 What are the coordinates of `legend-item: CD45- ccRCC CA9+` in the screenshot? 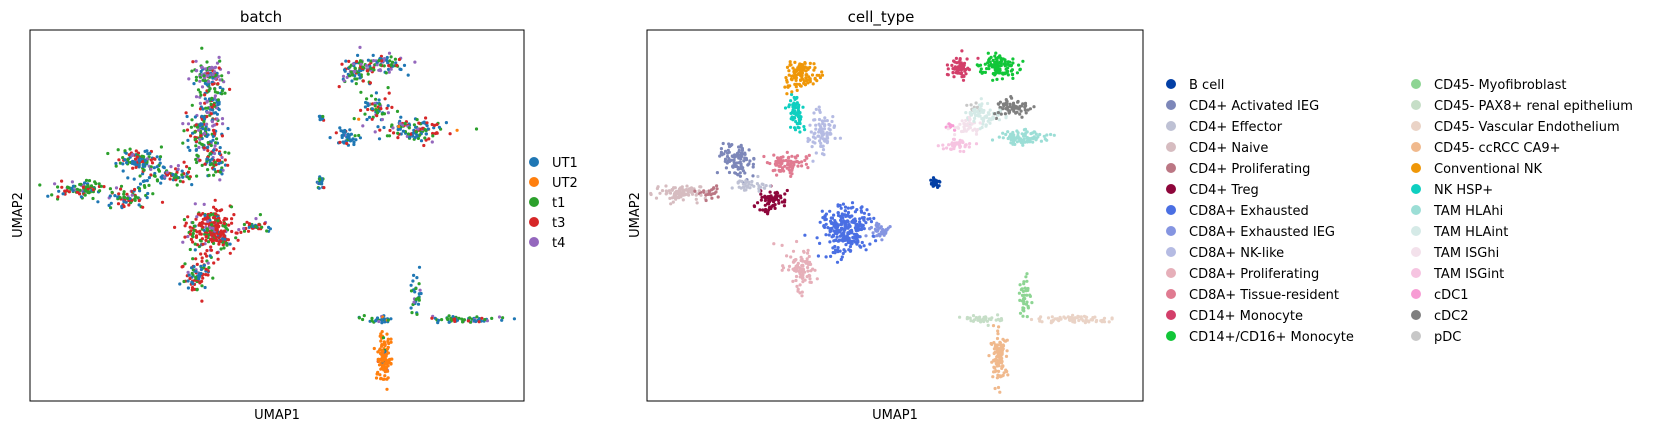 It's located at (1486, 148).